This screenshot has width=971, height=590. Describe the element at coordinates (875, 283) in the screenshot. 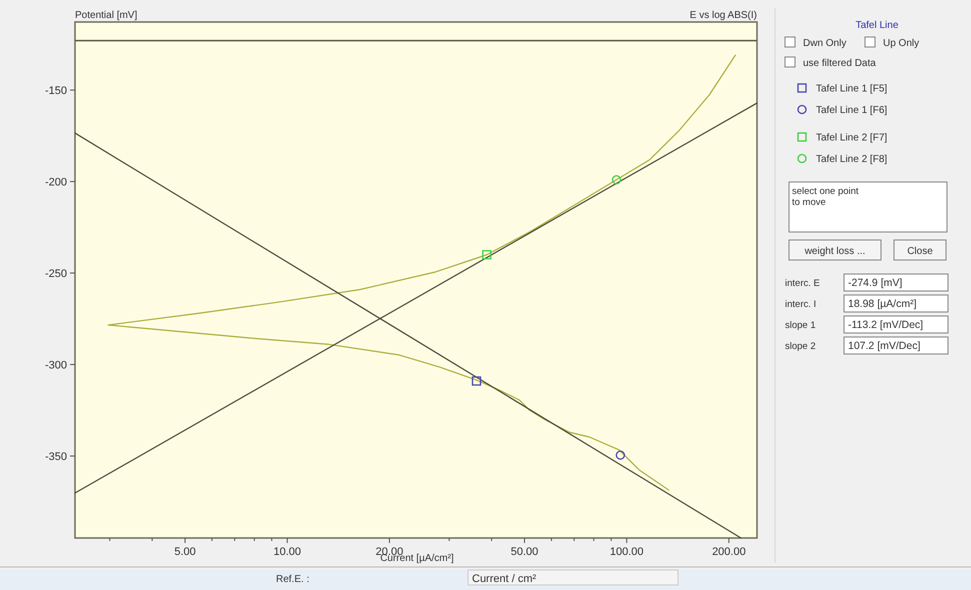

I see `text: -274.9 [mV]` at that location.